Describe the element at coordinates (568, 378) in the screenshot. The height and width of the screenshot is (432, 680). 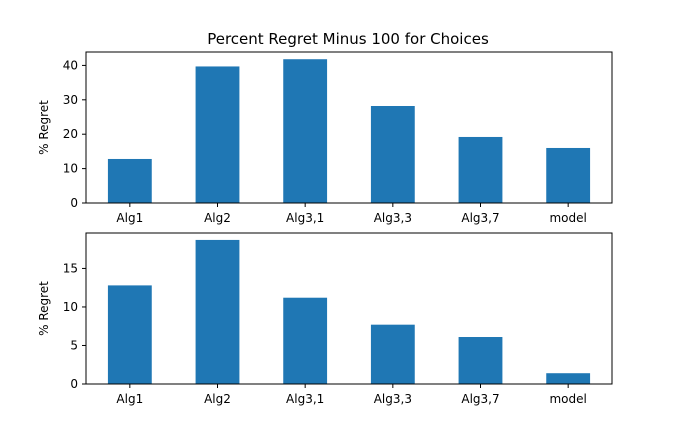
I see `bottom-bar-model` at that location.